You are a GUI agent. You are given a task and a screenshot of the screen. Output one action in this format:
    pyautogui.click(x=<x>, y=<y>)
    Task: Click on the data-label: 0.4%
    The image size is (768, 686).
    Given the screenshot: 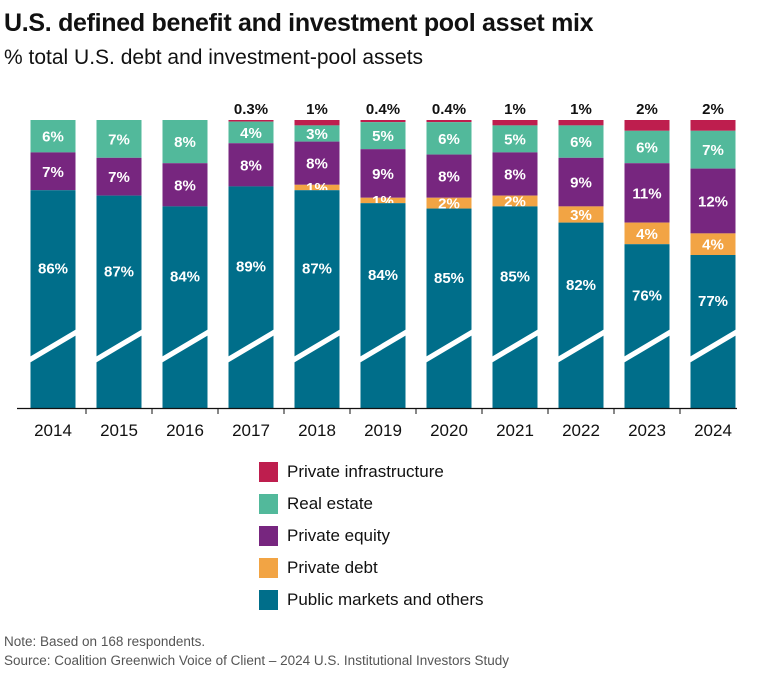 What is the action you would take?
    pyautogui.click(x=383, y=109)
    